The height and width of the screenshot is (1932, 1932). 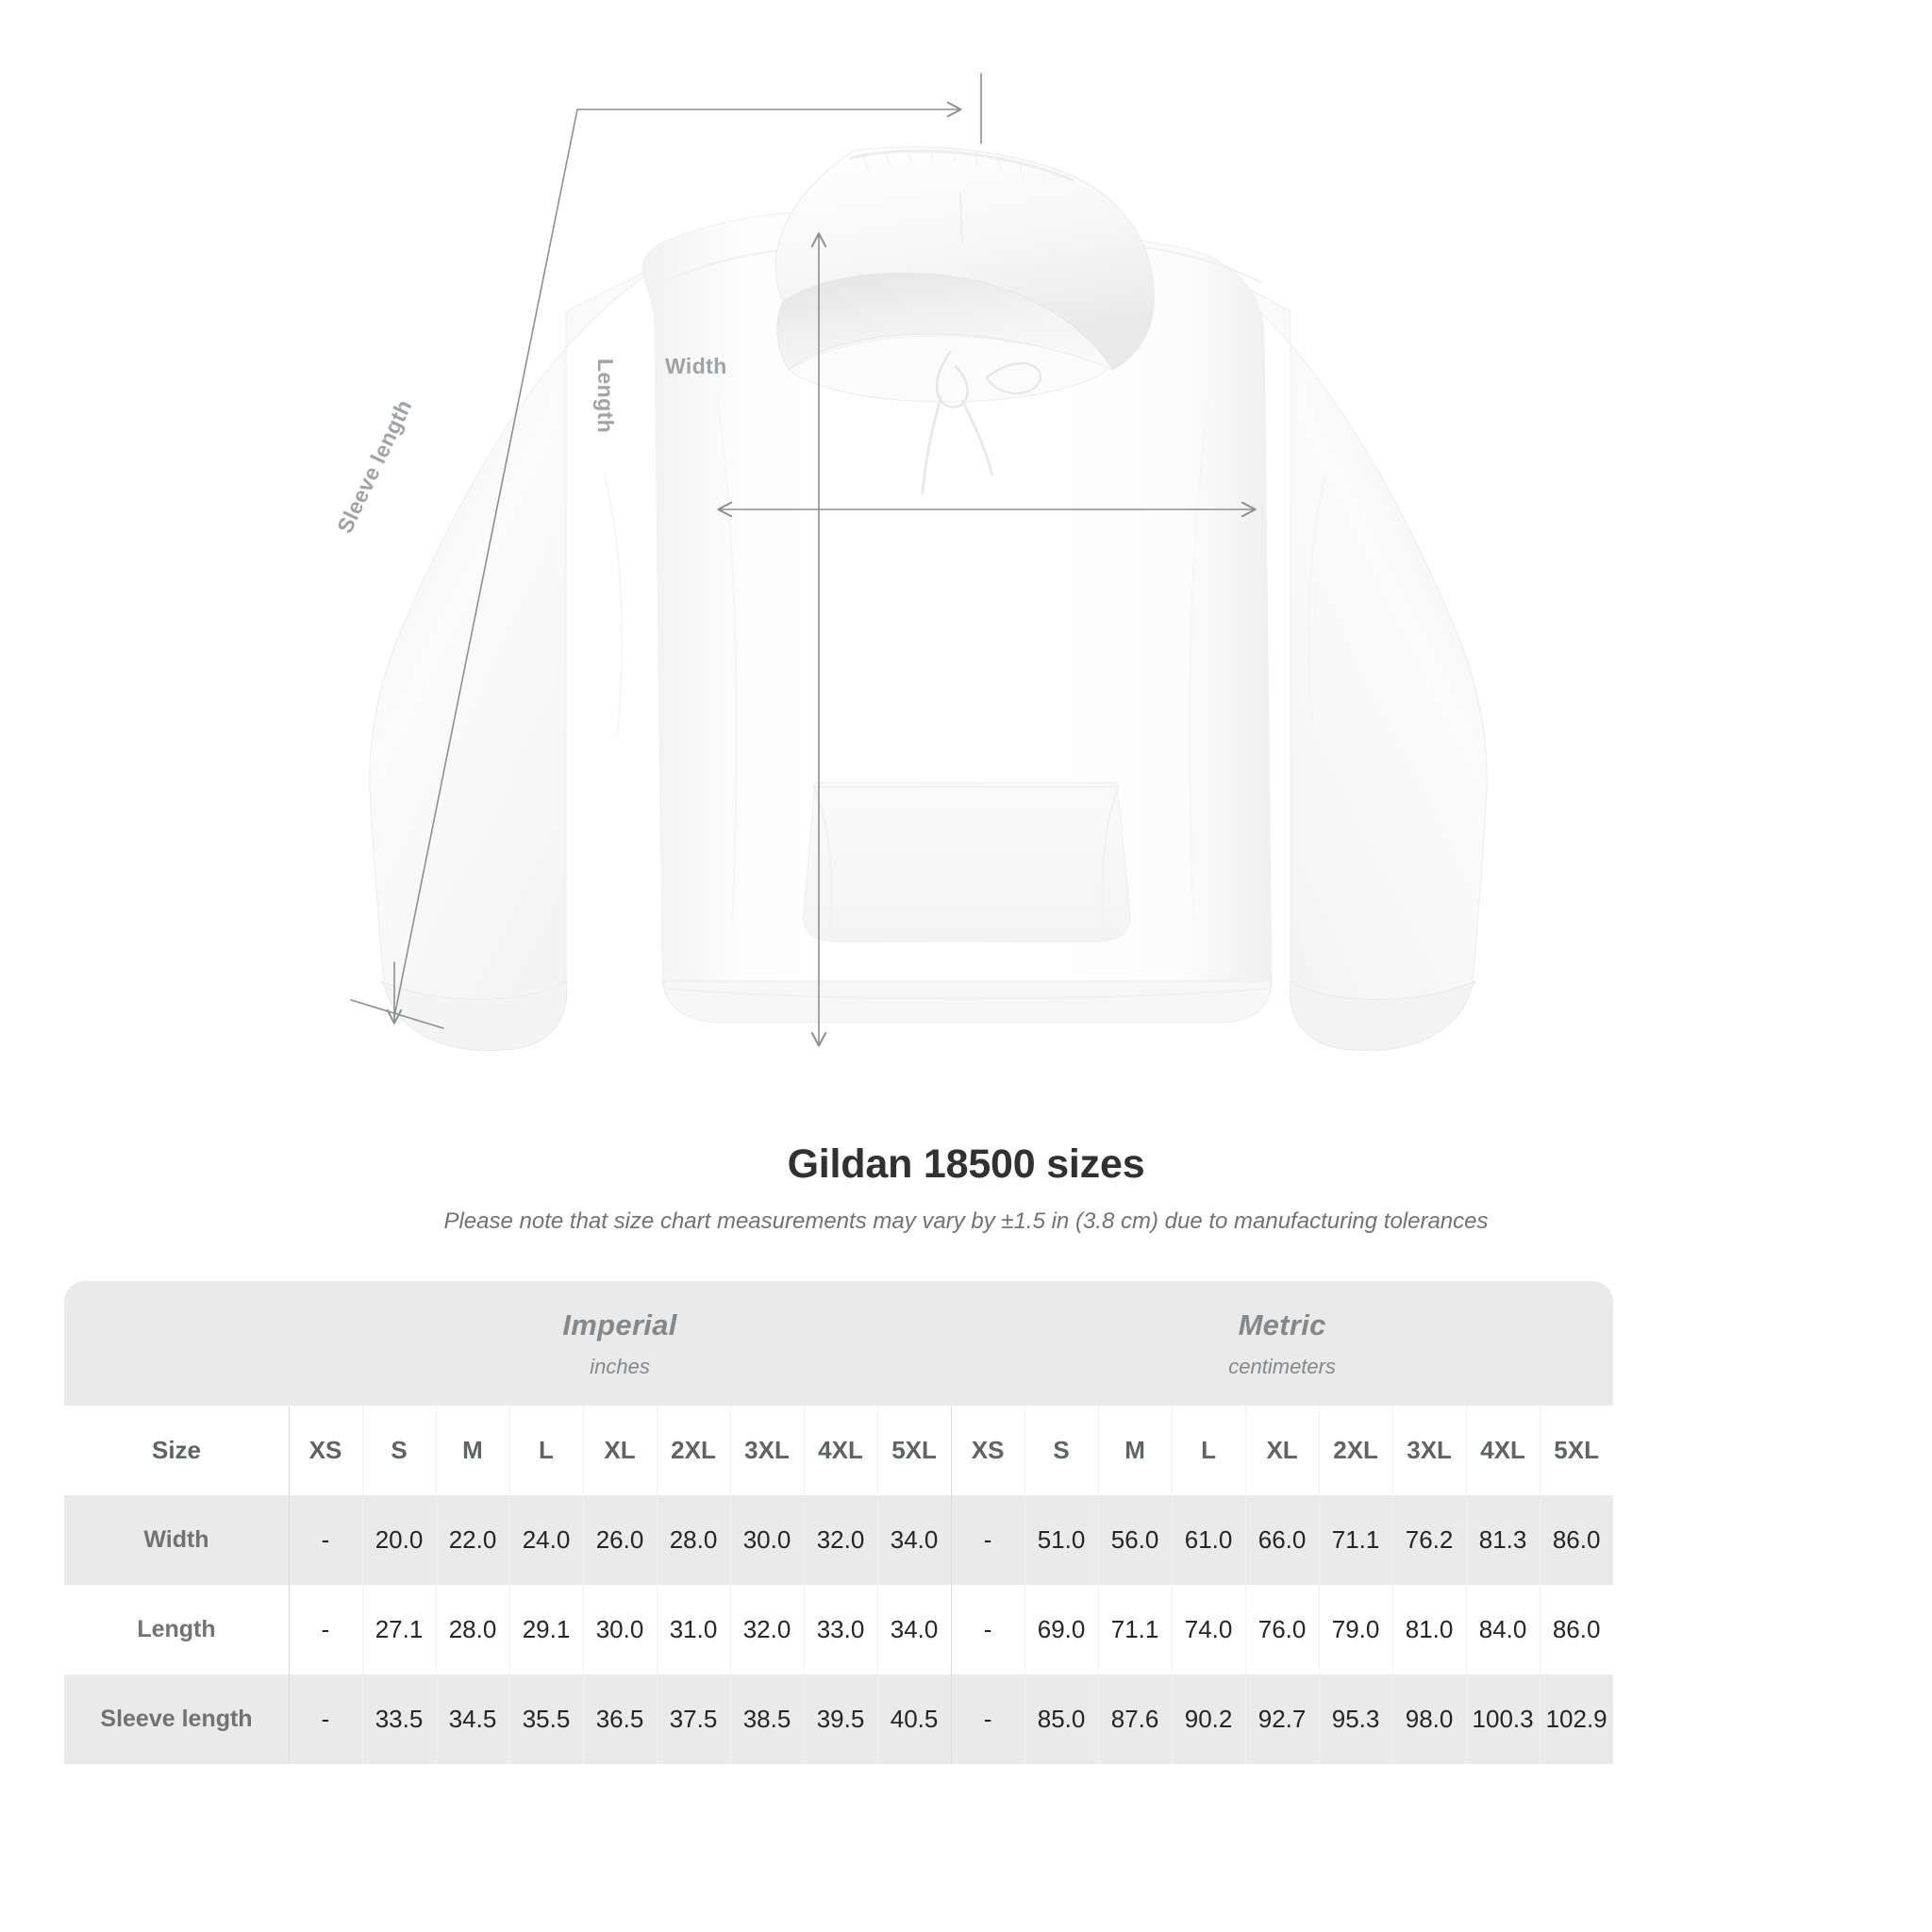 What do you see at coordinates (1282, 1540) in the screenshot?
I see `cell-width-metric-xl: 66.0` at bounding box center [1282, 1540].